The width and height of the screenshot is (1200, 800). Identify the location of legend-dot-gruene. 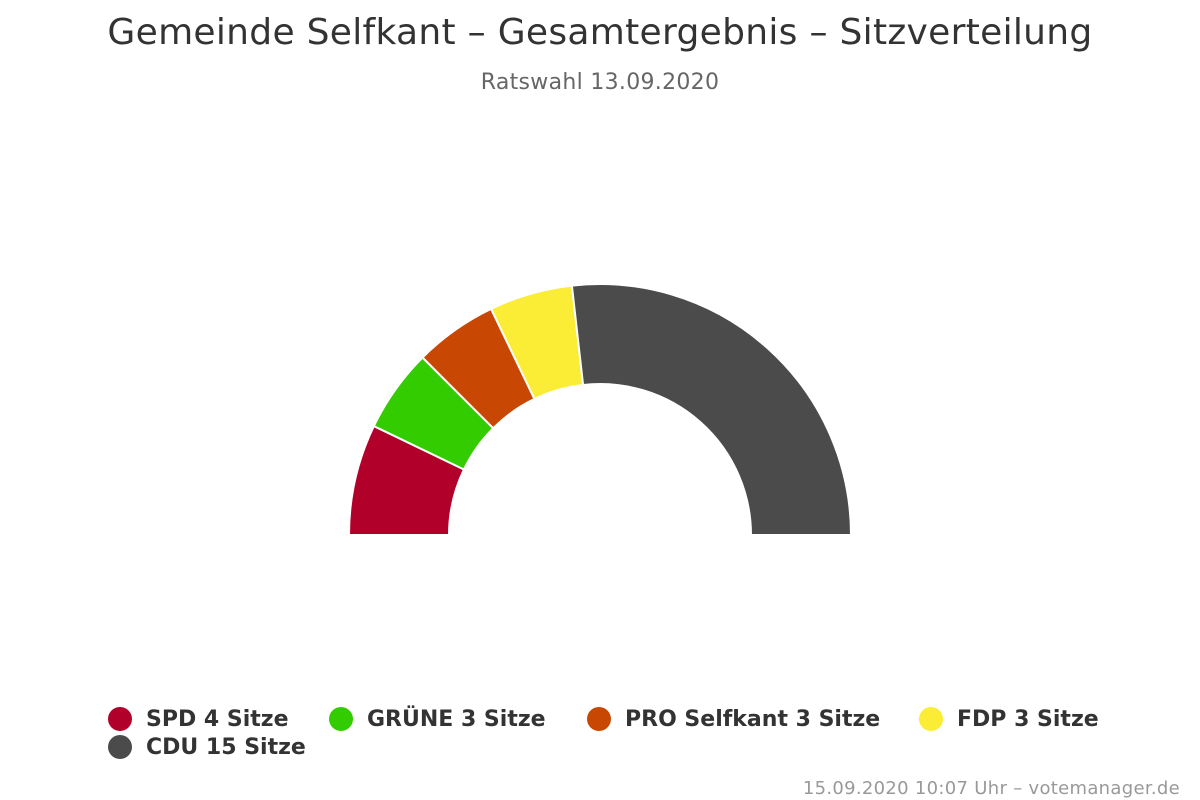
(341, 719).